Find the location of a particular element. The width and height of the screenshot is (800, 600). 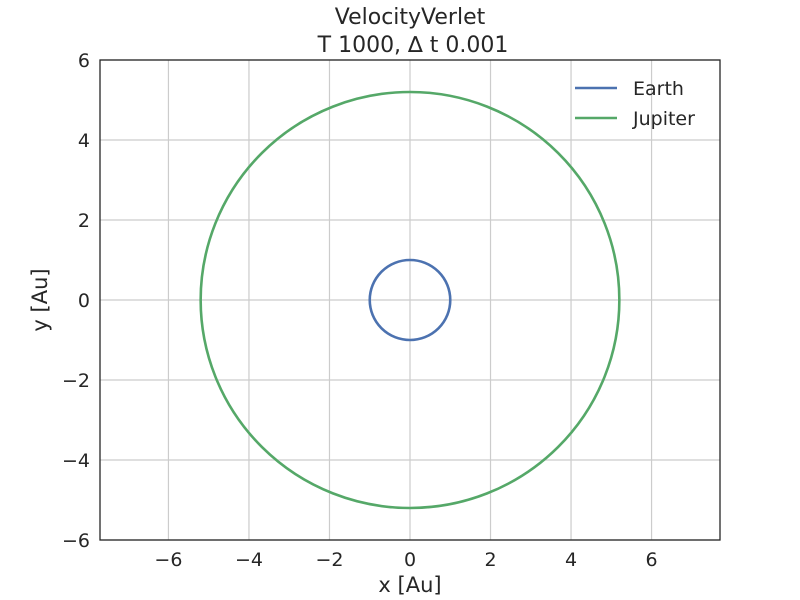

x-tick-label: 0 is located at coordinates (410, 560).